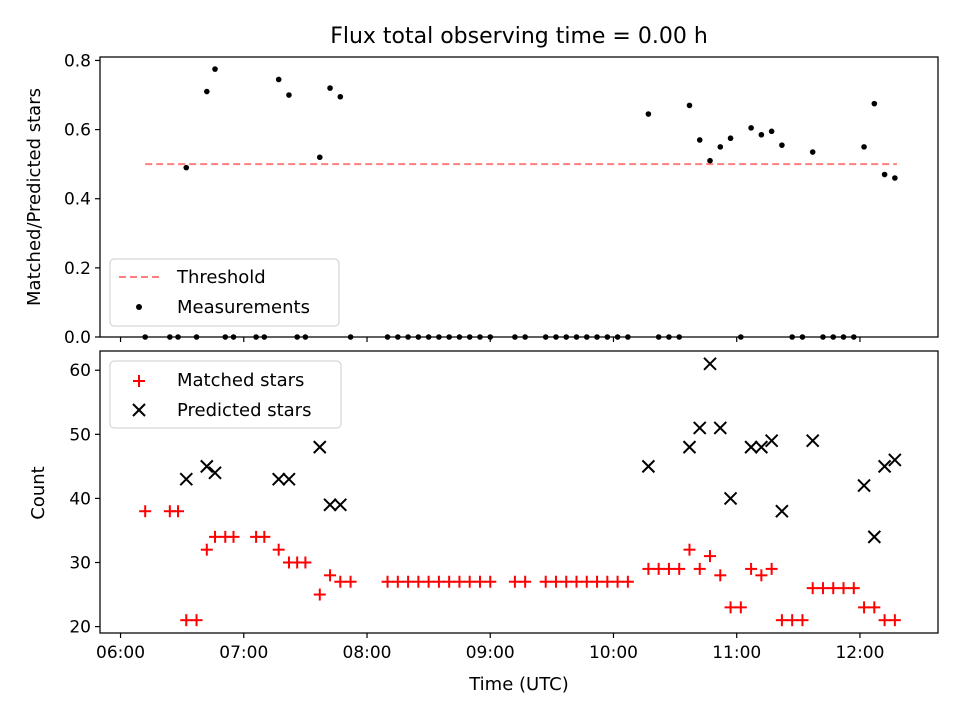 This screenshot has height=724, width=960. I want to click on top-y-tick-label: 0.4, so click(77, 200).